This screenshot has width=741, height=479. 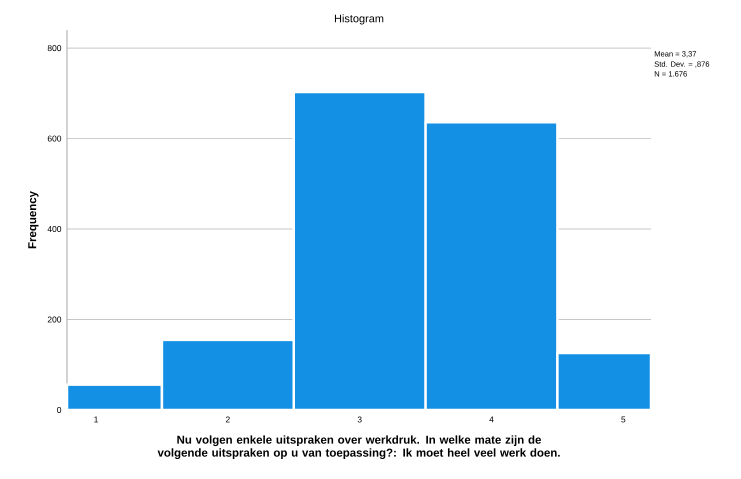 I want to click on y-tick-label: 400, so click(x=55, y=229).